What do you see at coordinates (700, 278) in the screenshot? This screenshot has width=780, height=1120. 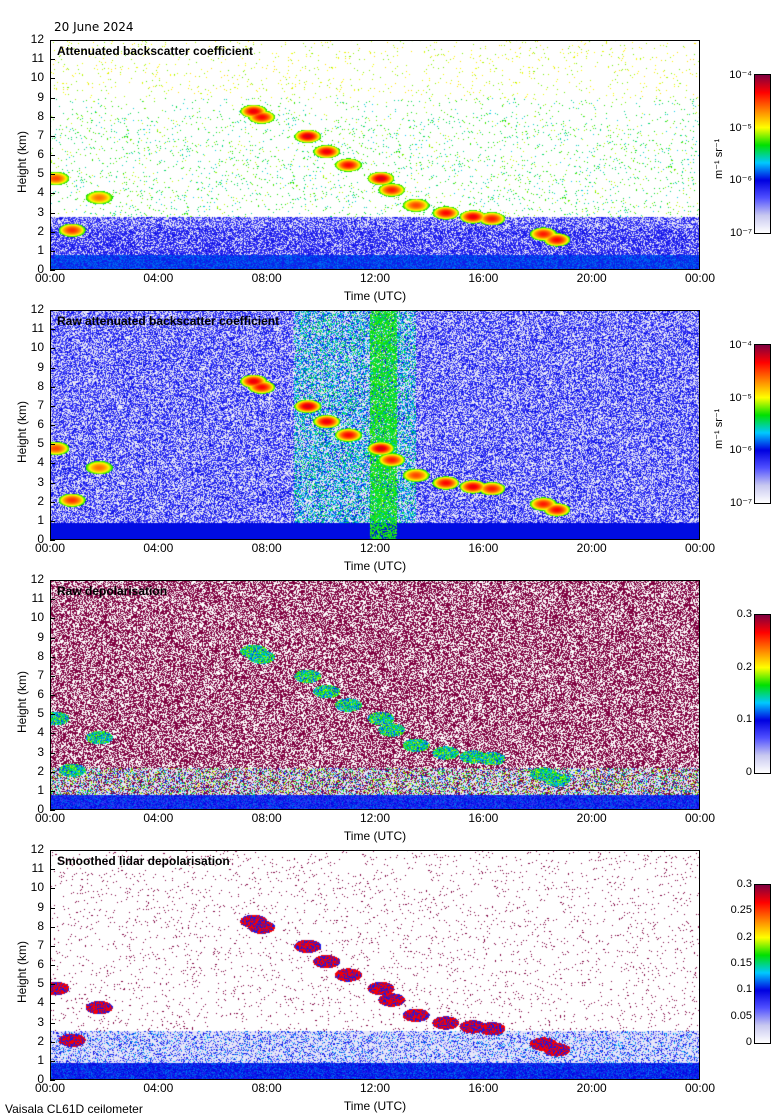 I see `x-tick-label: 00:00` at bounding box center [700, 278].